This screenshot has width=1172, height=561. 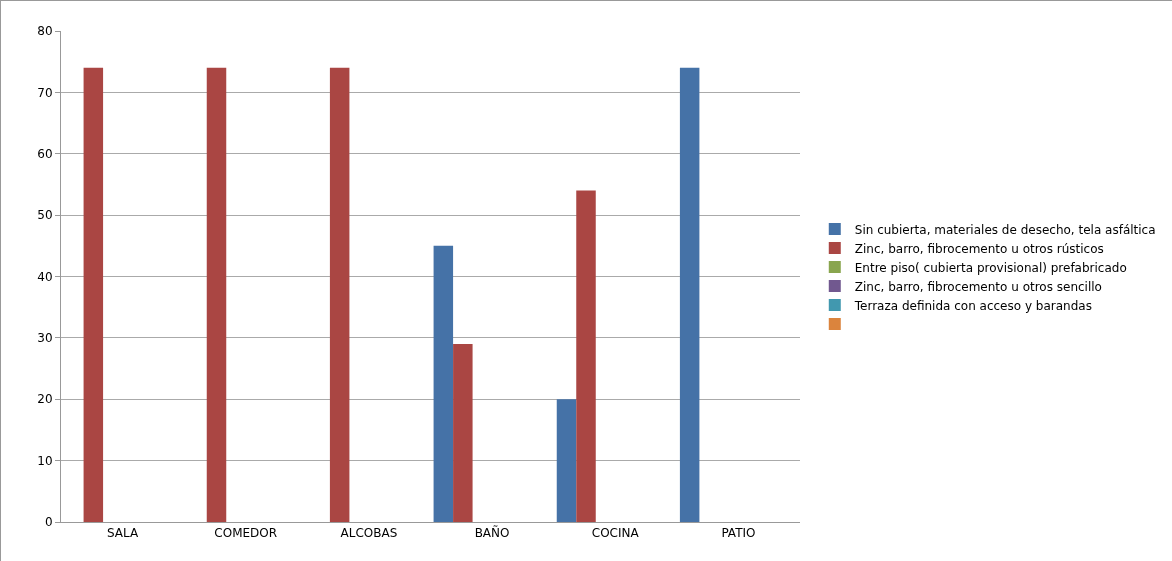 What do you see at coordinates (492, 533) in the screenshot?
I see `x-tick-label: BAÑO` at bounding box center [492, 533].